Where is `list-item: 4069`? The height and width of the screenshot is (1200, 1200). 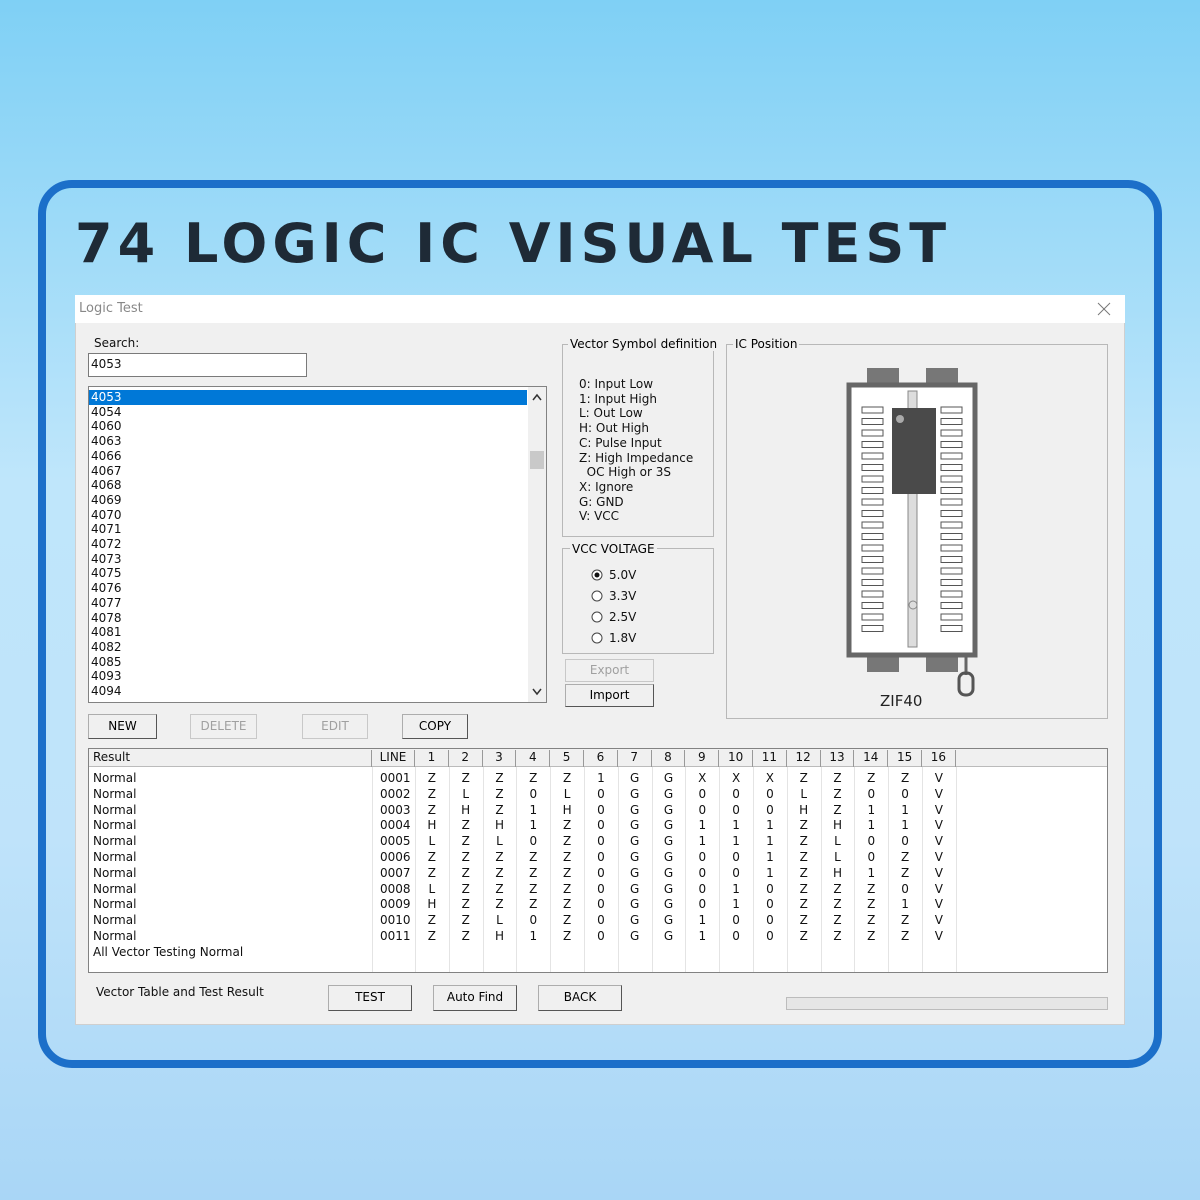
list-item: 4069 is located at coordinates (106, 499).